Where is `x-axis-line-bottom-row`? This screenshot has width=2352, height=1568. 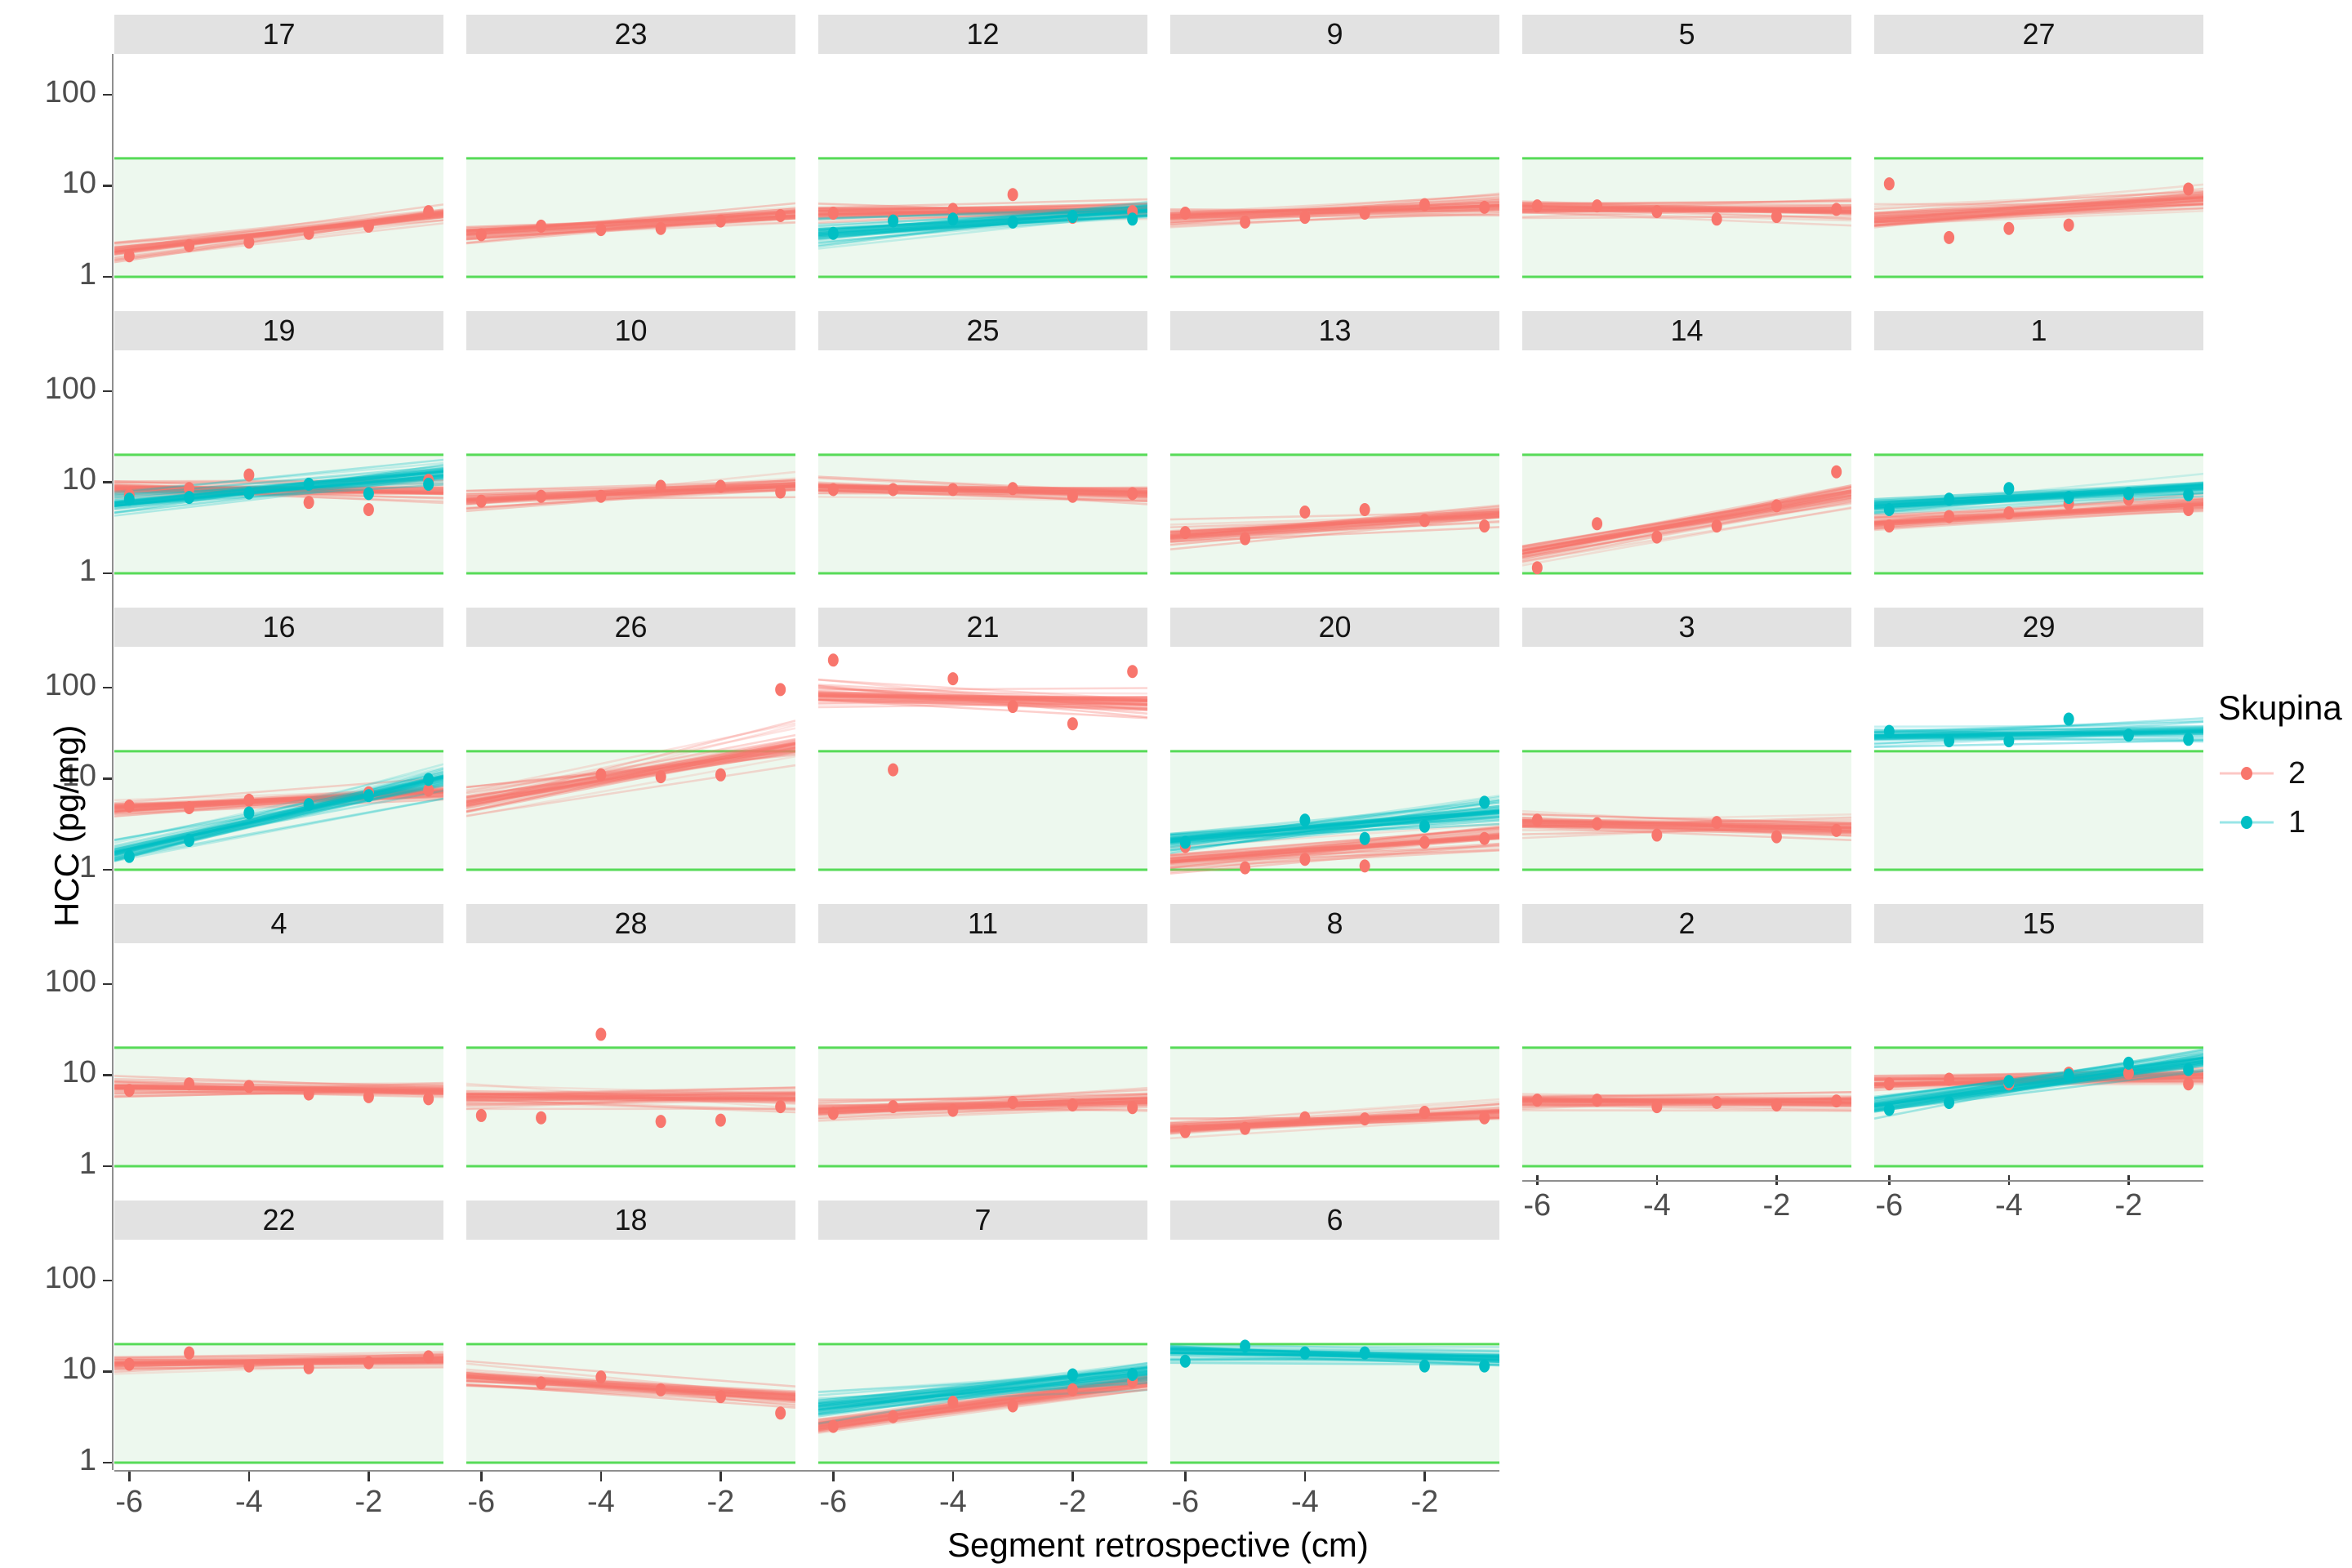 x-axis-line-bottom-row is located at coordinates (806, 1471).